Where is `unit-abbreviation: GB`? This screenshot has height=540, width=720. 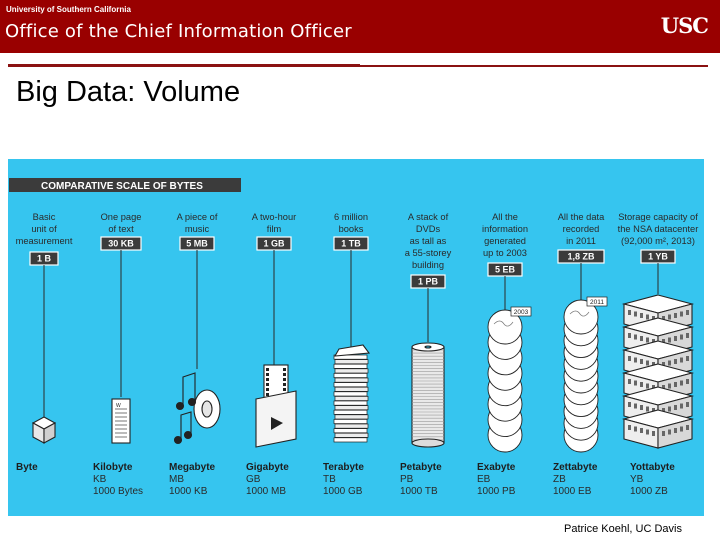 unit-abbreviation: GB is located at coordinates (253, 479).